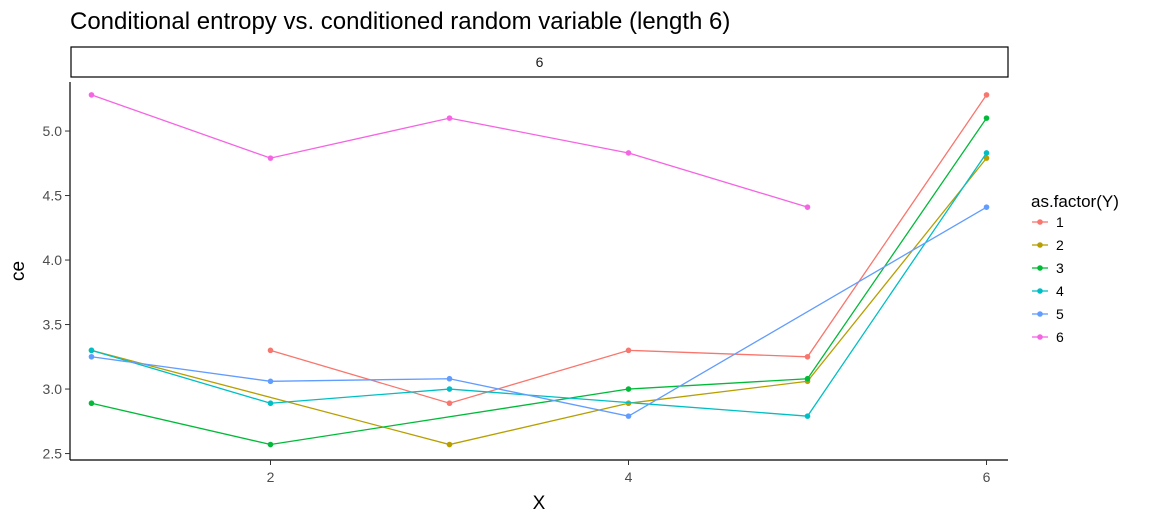 The image size is (1160, 519). Describe the element at coordinates (1048, 245) in the screenshot. I see `legend-item-2: 2` at that location.